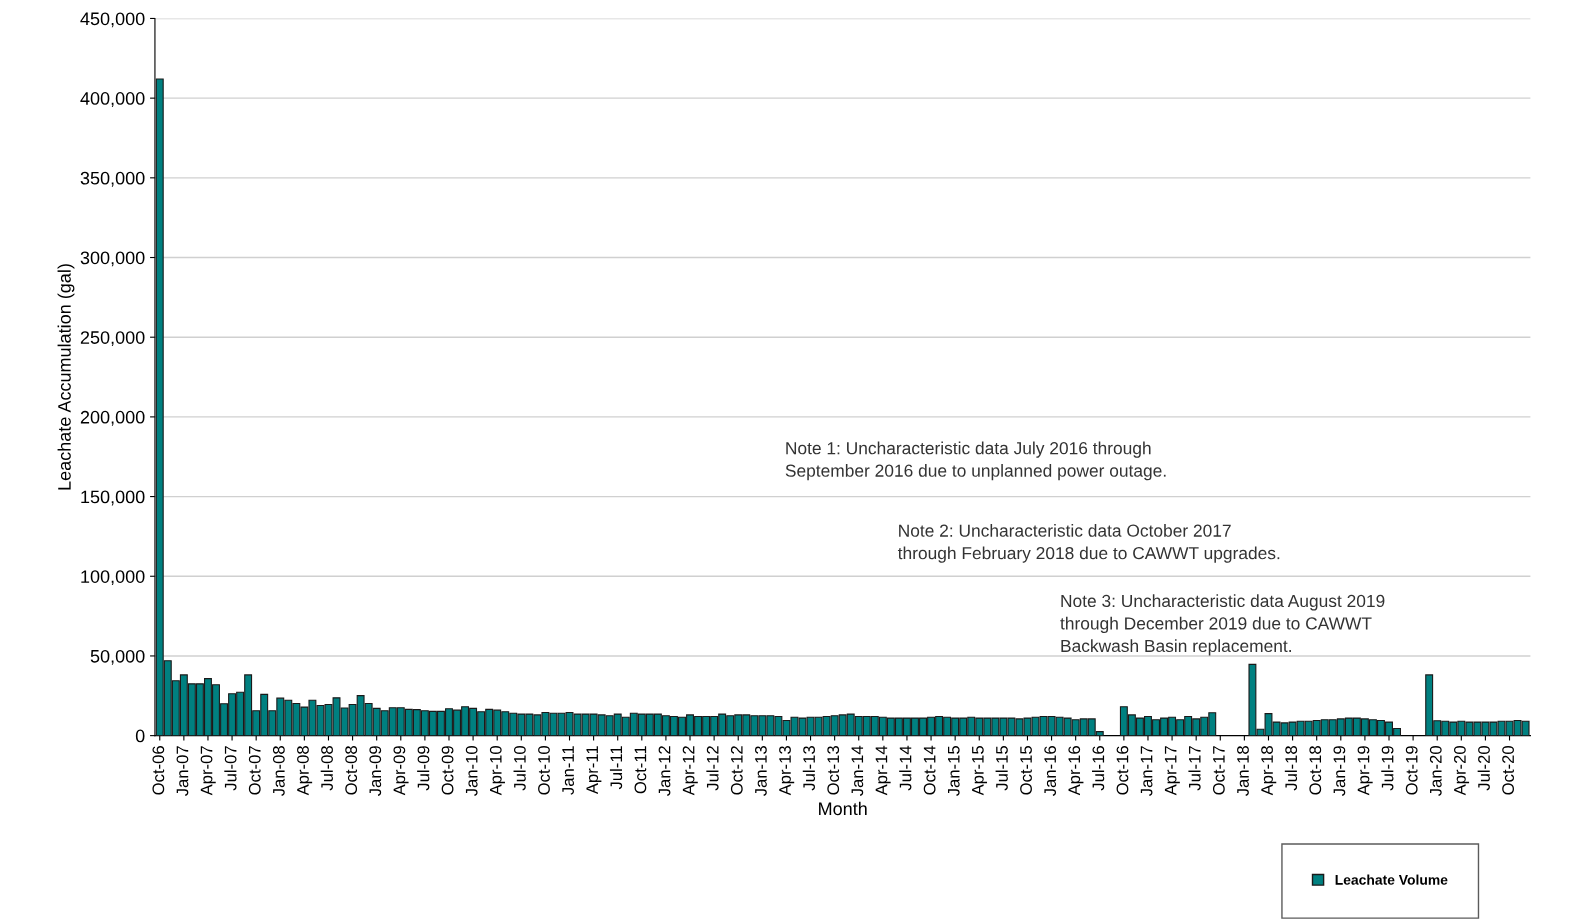  Describe the element at coordinates (980, 771) in the screenshot. I see `x-tick-label: Apr-15` at that location.